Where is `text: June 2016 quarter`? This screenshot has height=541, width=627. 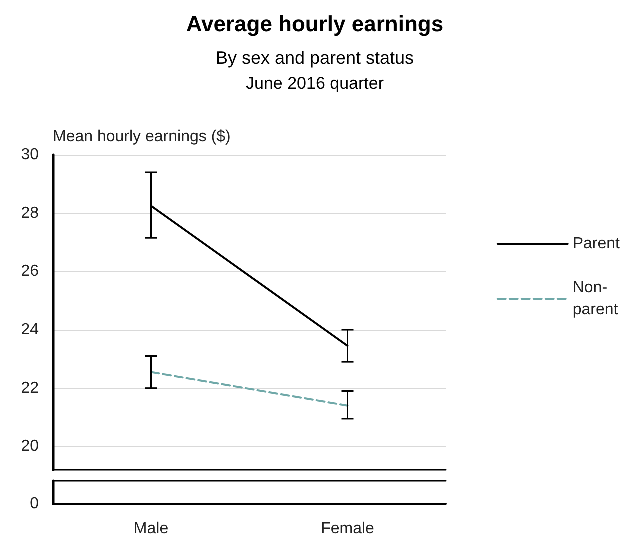
text: June 2016 quarter is located at coordinates (315, 83).